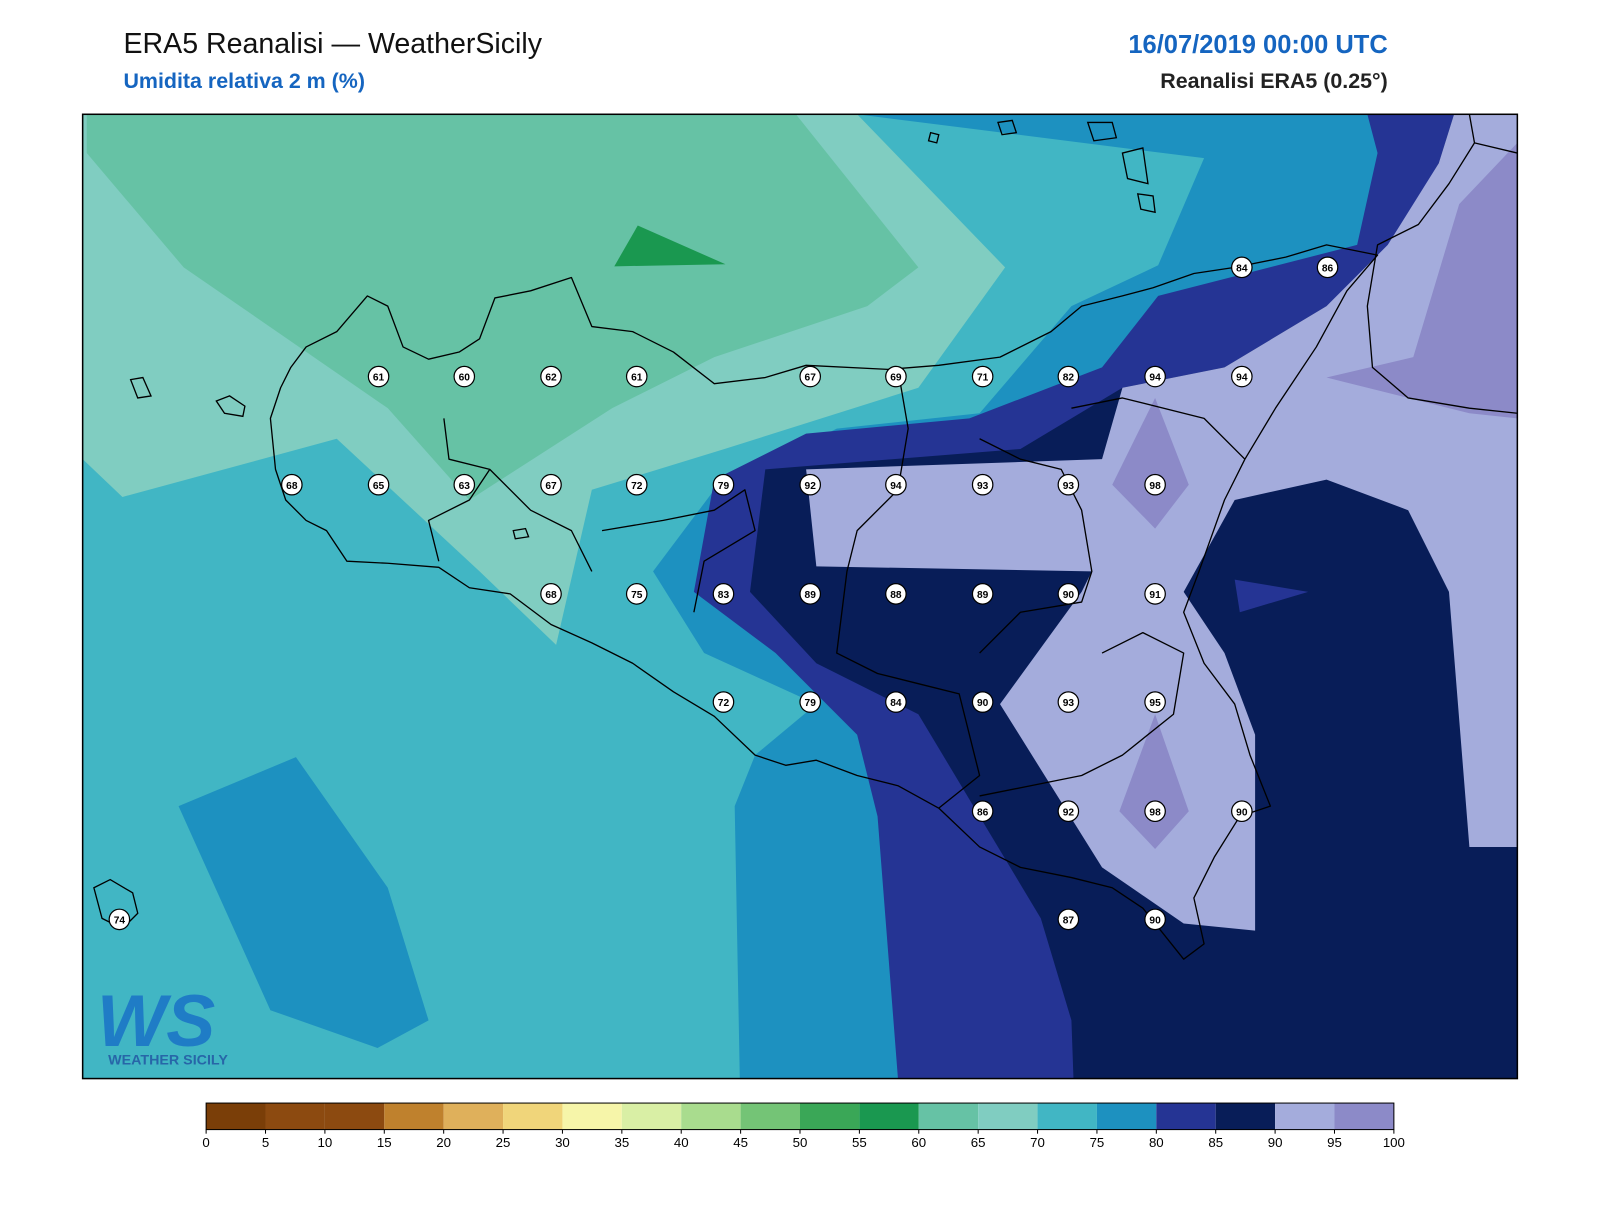 Image resolution: width=1600 pixels, height=1205 pixels. What do you see at coordinates (1334, 1142) in the screenshot?
I see `colorbar-tick-label: 95` at bounding box center [1334, 1142].